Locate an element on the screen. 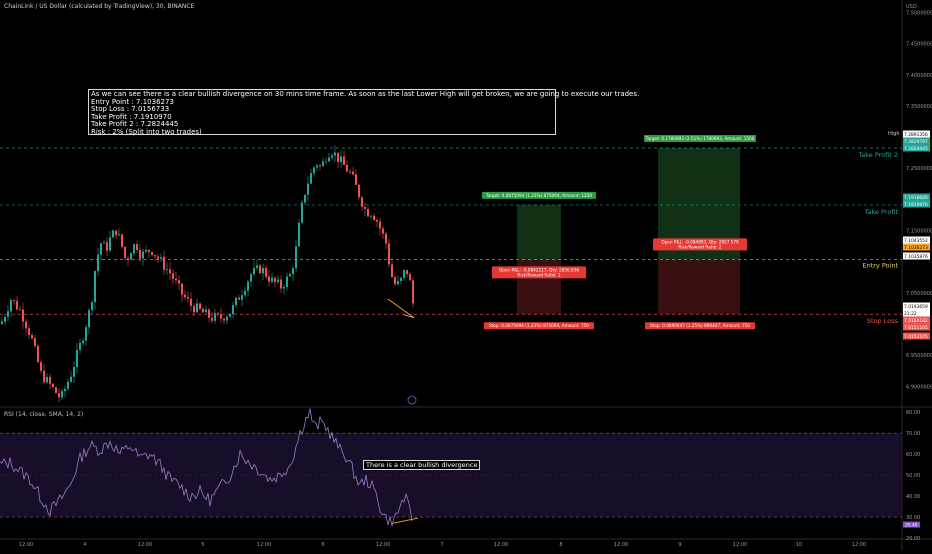 This screenshot has height=554, width=932. price-tick-label: 7.1500000 is located at coordinates (919, 232).